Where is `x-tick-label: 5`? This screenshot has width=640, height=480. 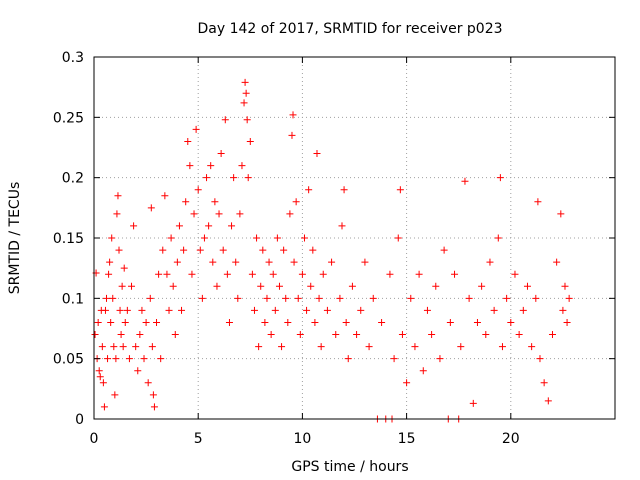 x-tick-label: 5 is located at coordinates (198, 439).